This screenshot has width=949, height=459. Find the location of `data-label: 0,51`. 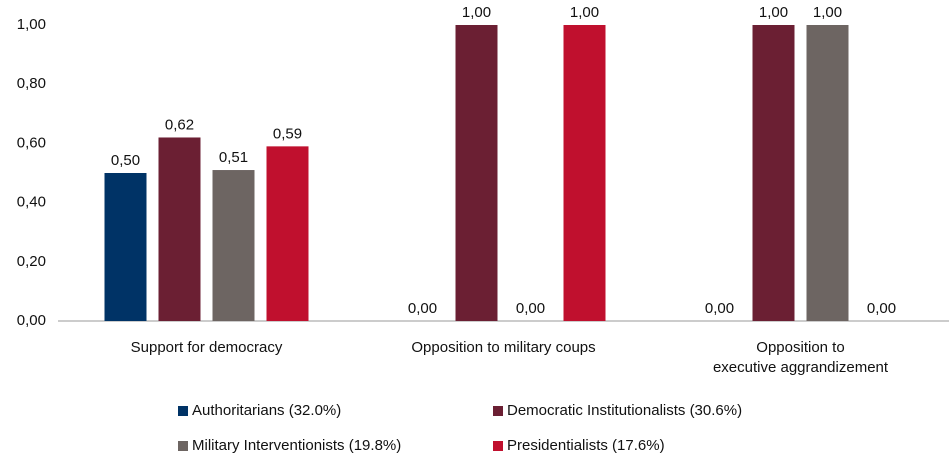

data-label: 0,51 is located at coordinates (233, 157).